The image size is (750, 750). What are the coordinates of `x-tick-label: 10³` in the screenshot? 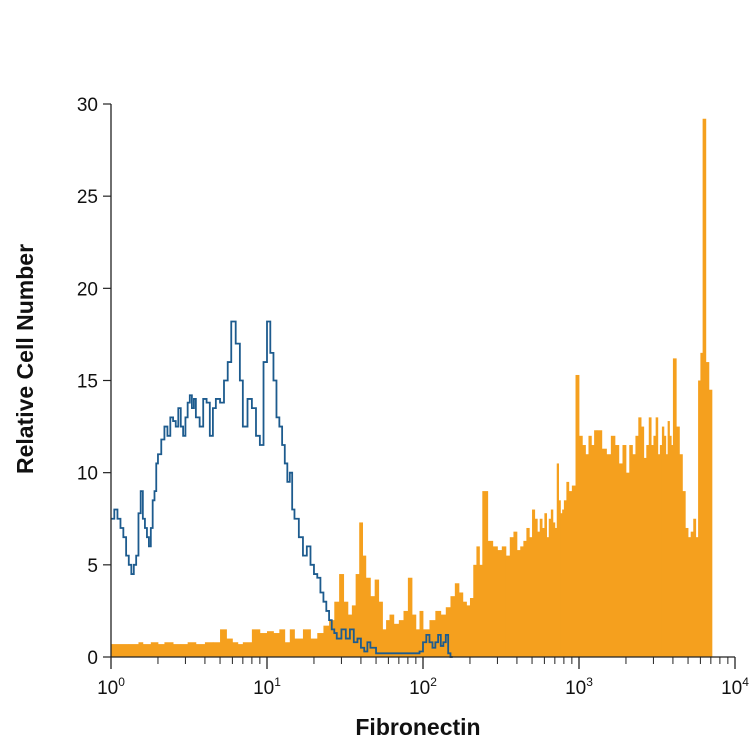 It's located at (579, 687).